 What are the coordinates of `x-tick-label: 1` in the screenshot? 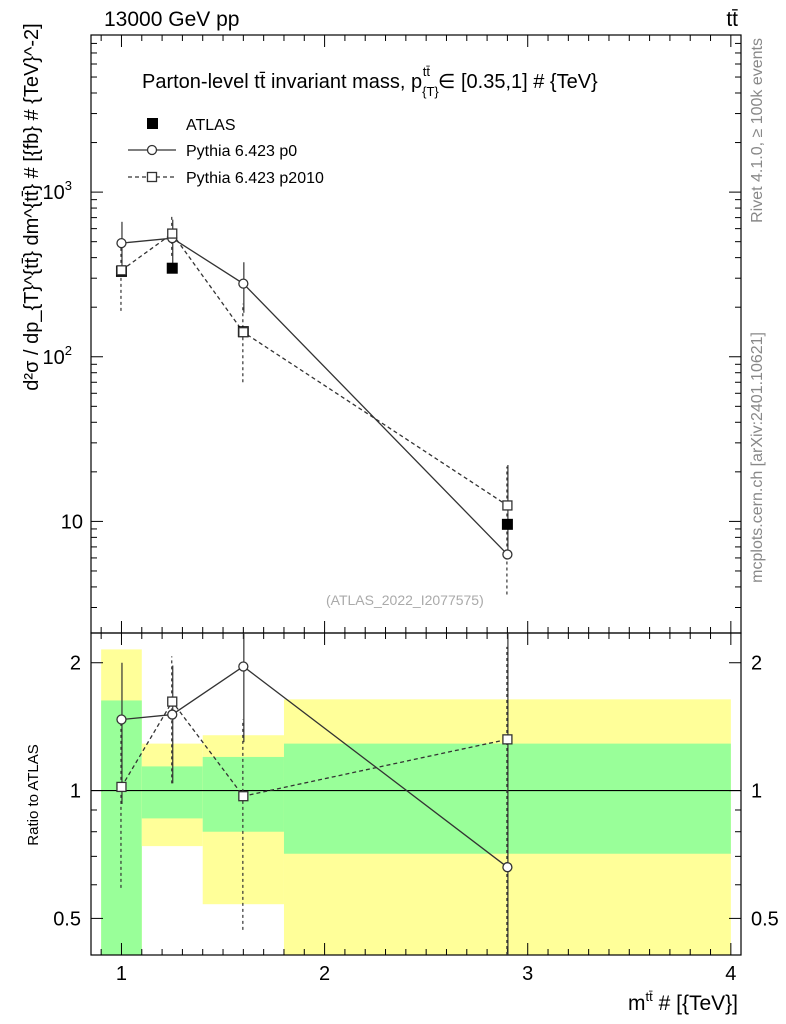 It's located at (121, 974).